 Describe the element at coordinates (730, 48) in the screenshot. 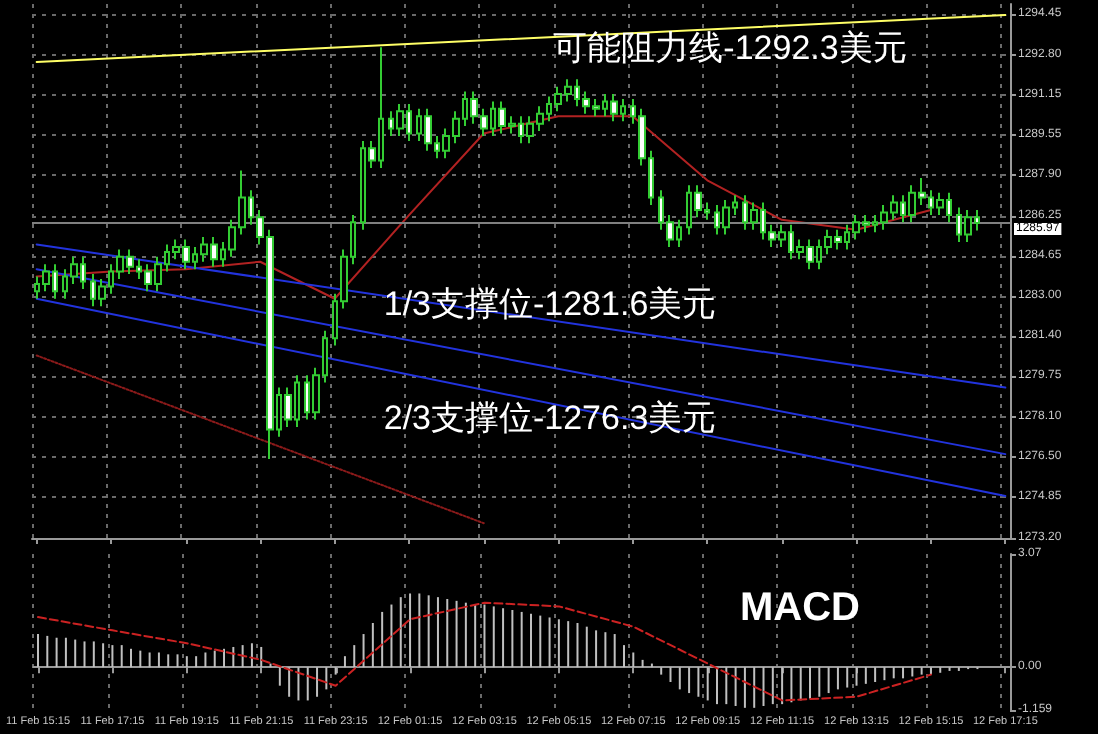

I see `annotation: 可能阻力线-1292.3美元` at that location.